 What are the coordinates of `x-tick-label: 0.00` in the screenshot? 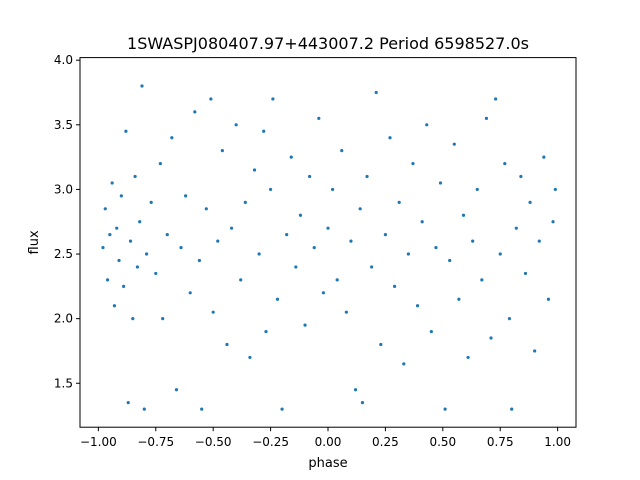 It's located at (328, 442).